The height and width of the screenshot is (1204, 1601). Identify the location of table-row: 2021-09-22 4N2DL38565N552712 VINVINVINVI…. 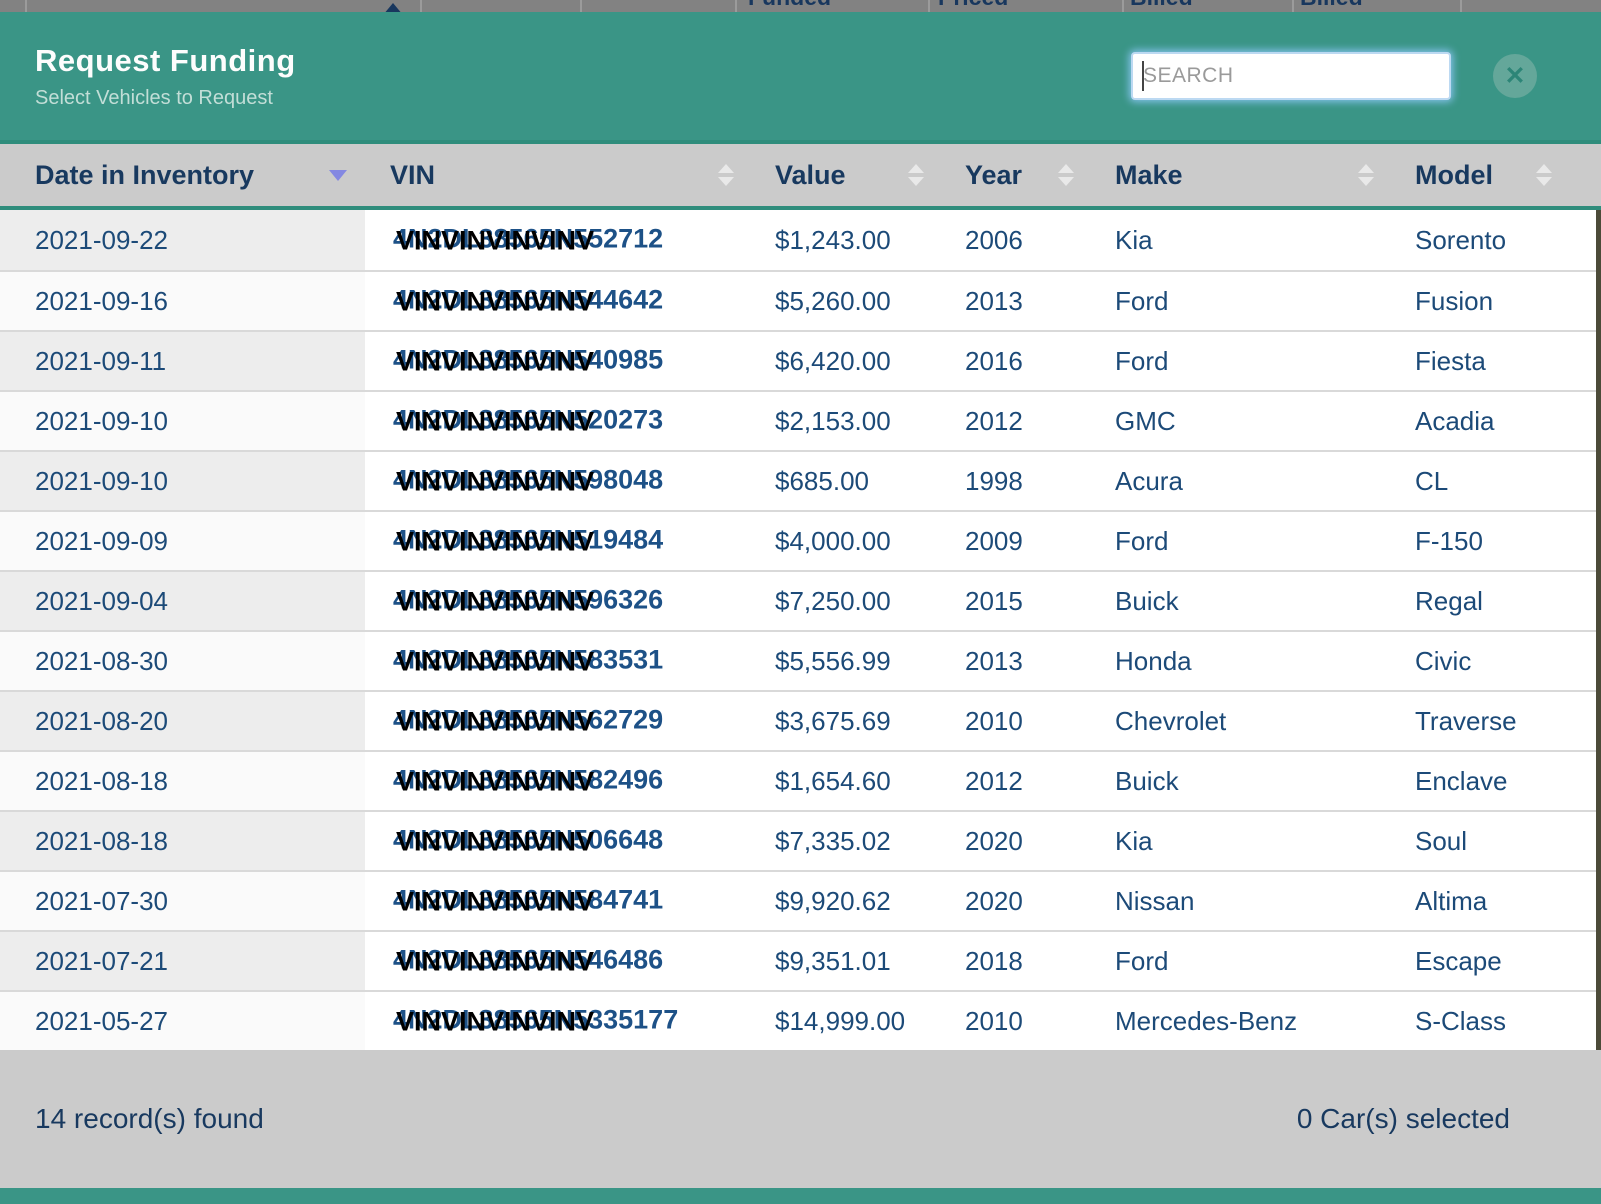
(800, 240).